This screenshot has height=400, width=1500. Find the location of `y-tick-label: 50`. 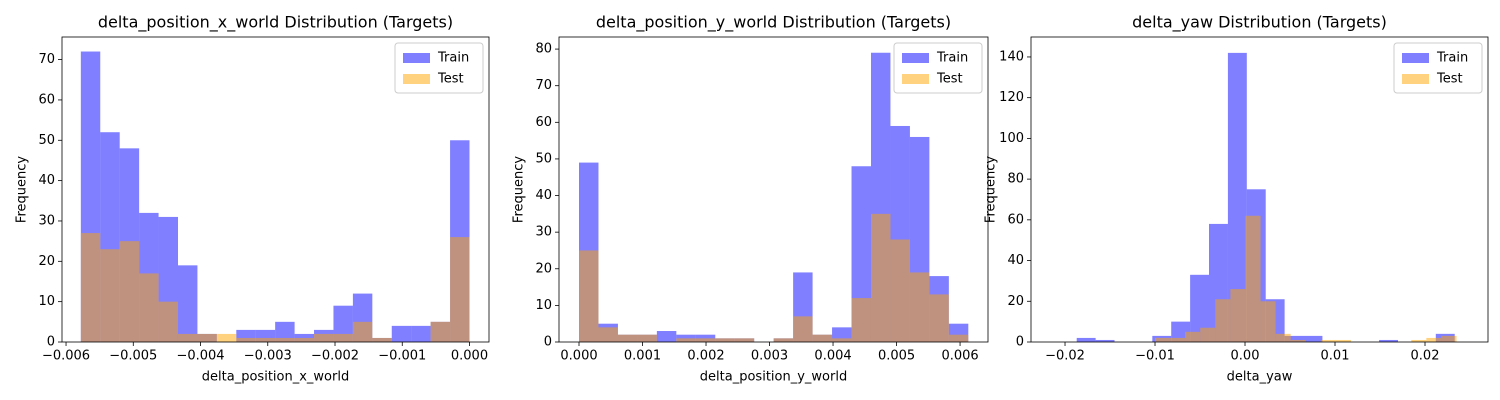

y-tick-label: 50 is located at coordinates (543, 158).